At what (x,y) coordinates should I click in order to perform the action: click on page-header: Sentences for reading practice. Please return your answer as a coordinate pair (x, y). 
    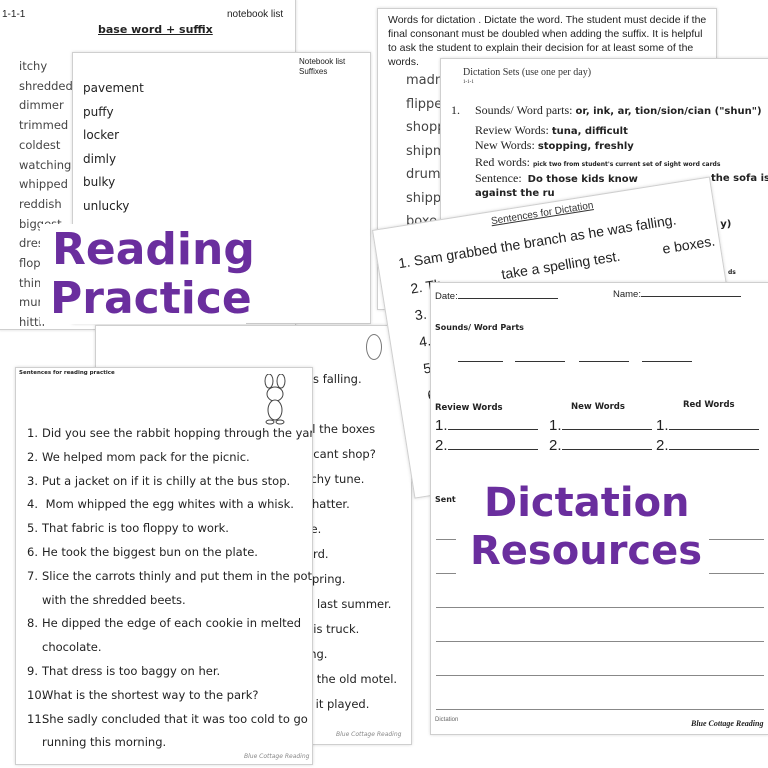
    Looking at the image, I should click on (67, 373).